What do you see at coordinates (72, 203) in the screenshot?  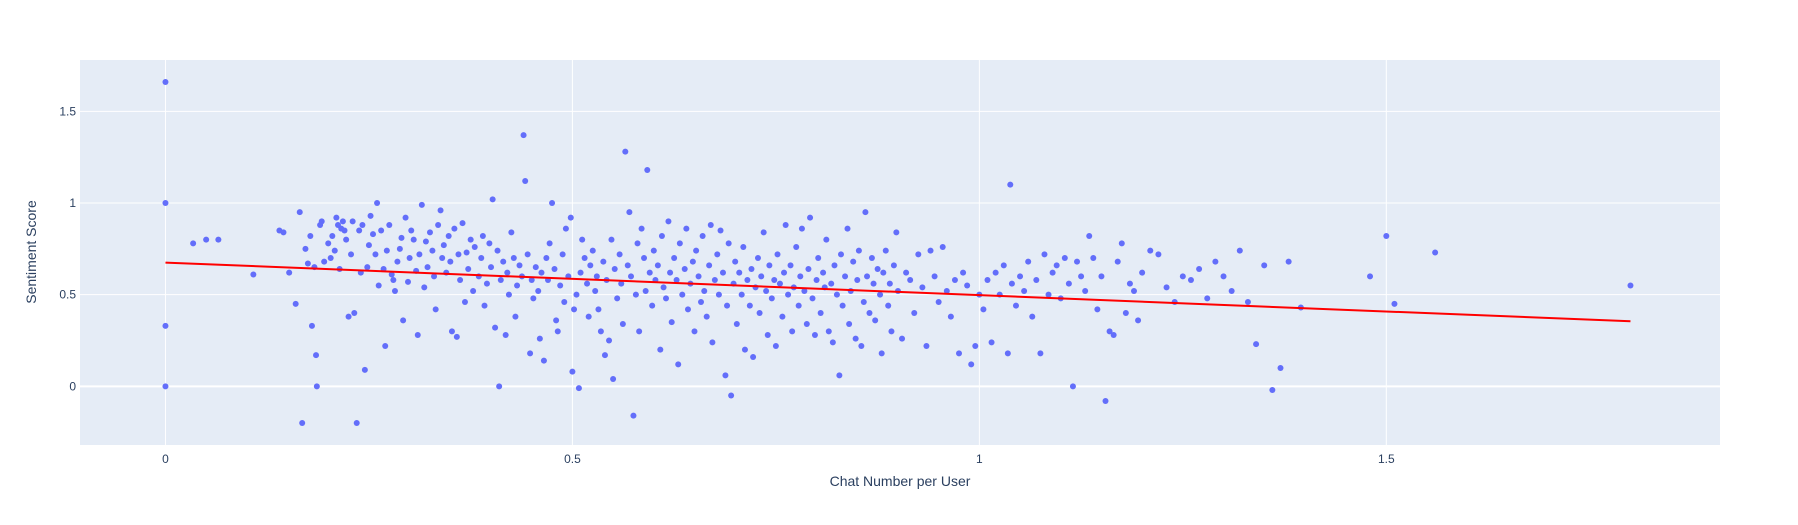 I see `y-tick-label: 1` at bounding box center [72, 203].